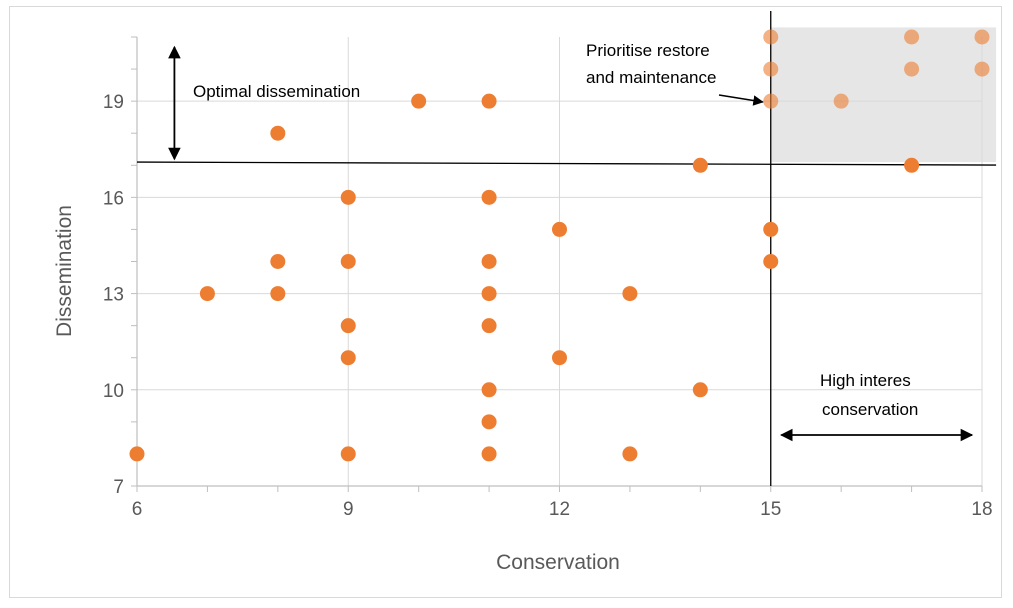 This screenshot has width=1013, height=608. What do you see at coordinates (981, 509) in the screenshot?
I see `x-tick-label: 18` at bounding box center [981, 509].